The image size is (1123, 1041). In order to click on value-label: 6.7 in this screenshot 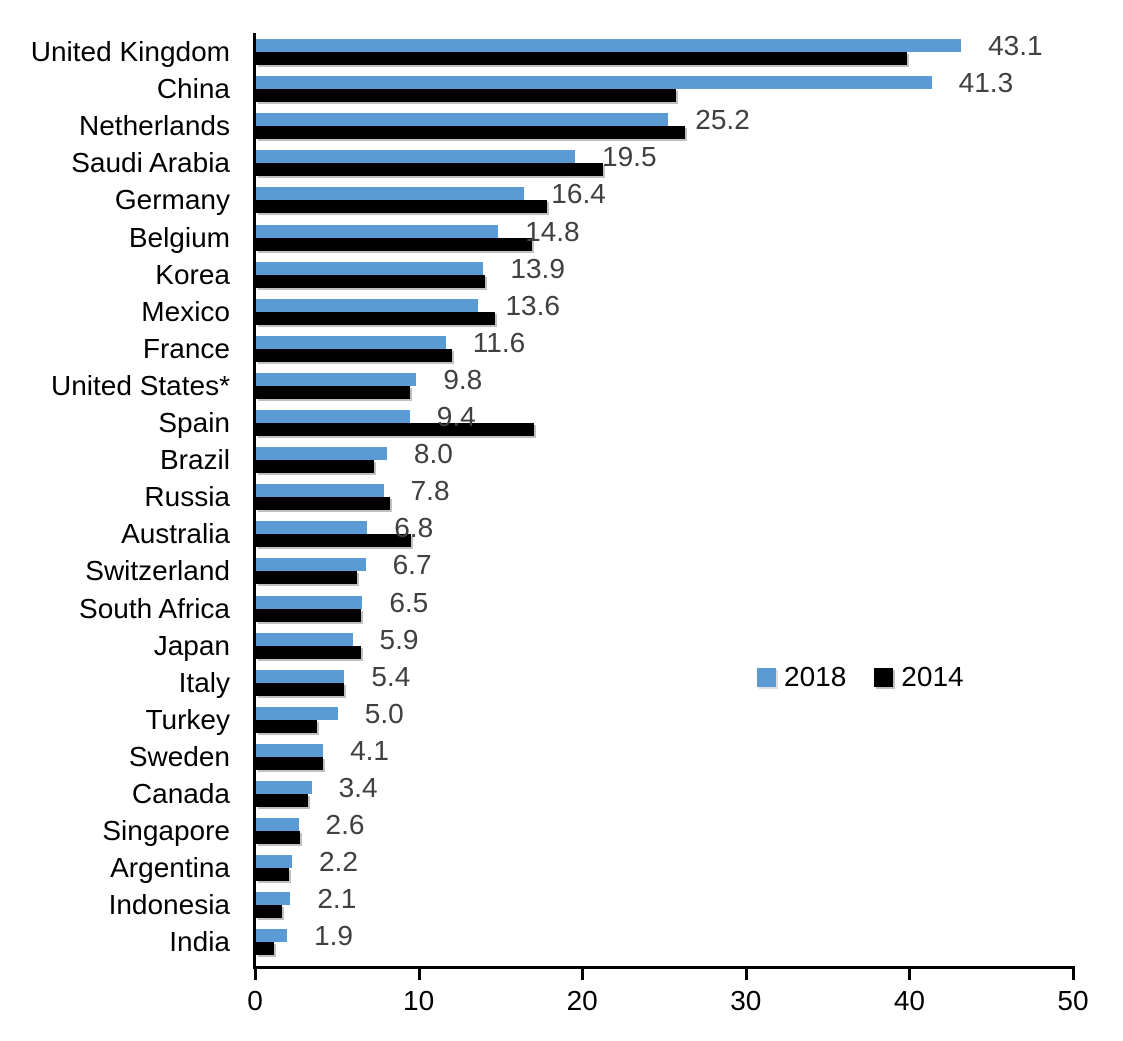, I will do `click(412, 565)`.